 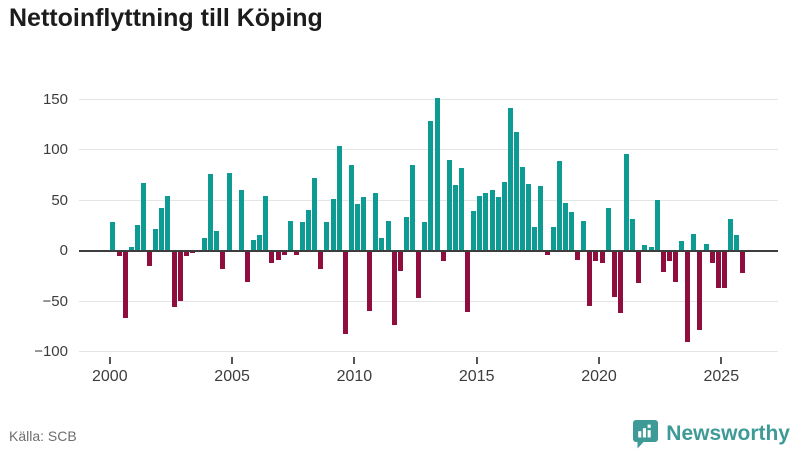 I want to click on y-tick-label: −50, so click(x=55, y=301).